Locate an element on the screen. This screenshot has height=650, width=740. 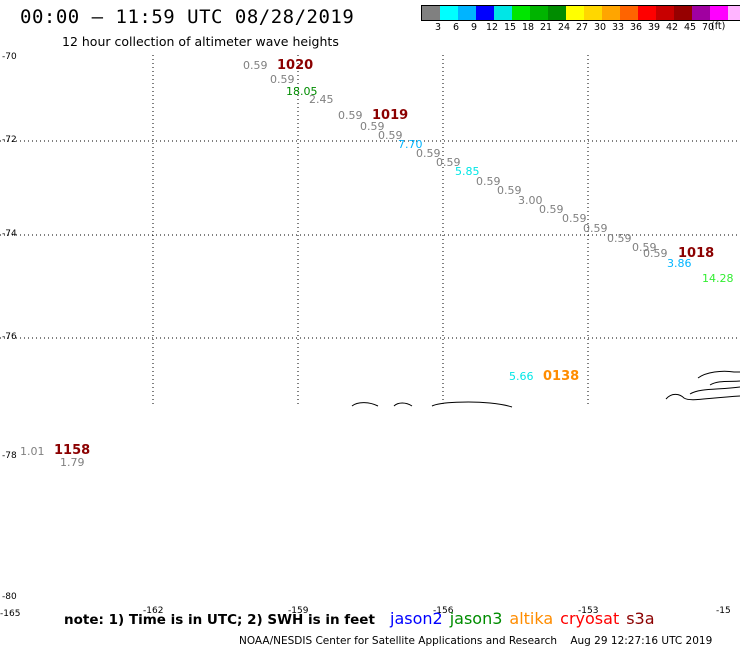
latitude-label: -78 is located at coordinates (9, 456).